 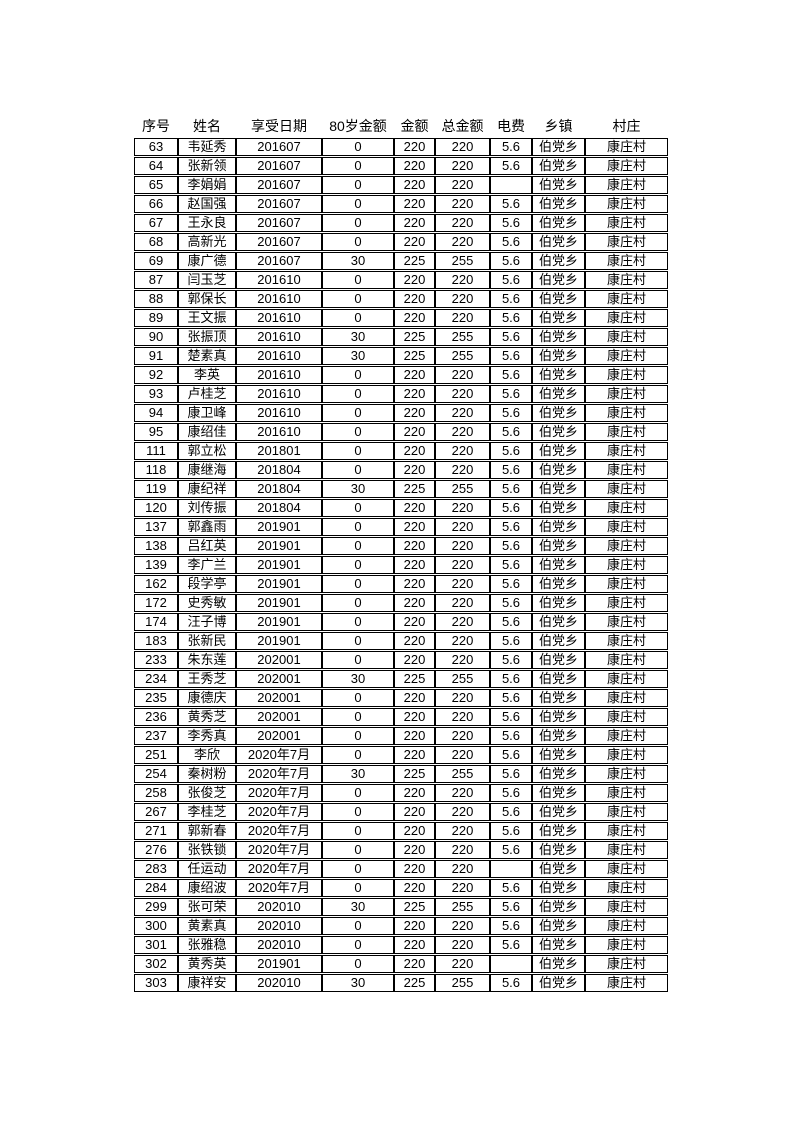 I want to click on cell-serial: 236, so click(x=156, y=717).